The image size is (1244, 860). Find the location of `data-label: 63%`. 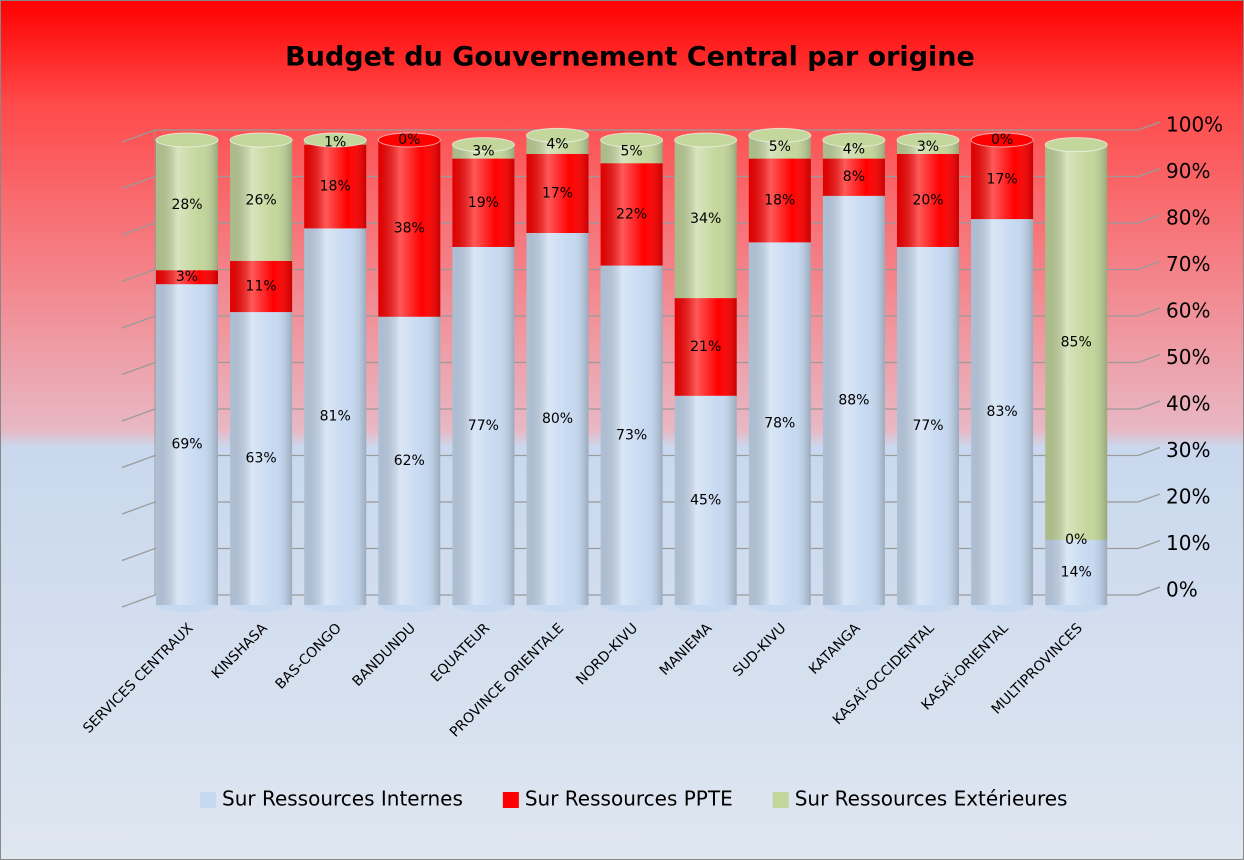

data-label: 63% is located at coordinates (261, 459).